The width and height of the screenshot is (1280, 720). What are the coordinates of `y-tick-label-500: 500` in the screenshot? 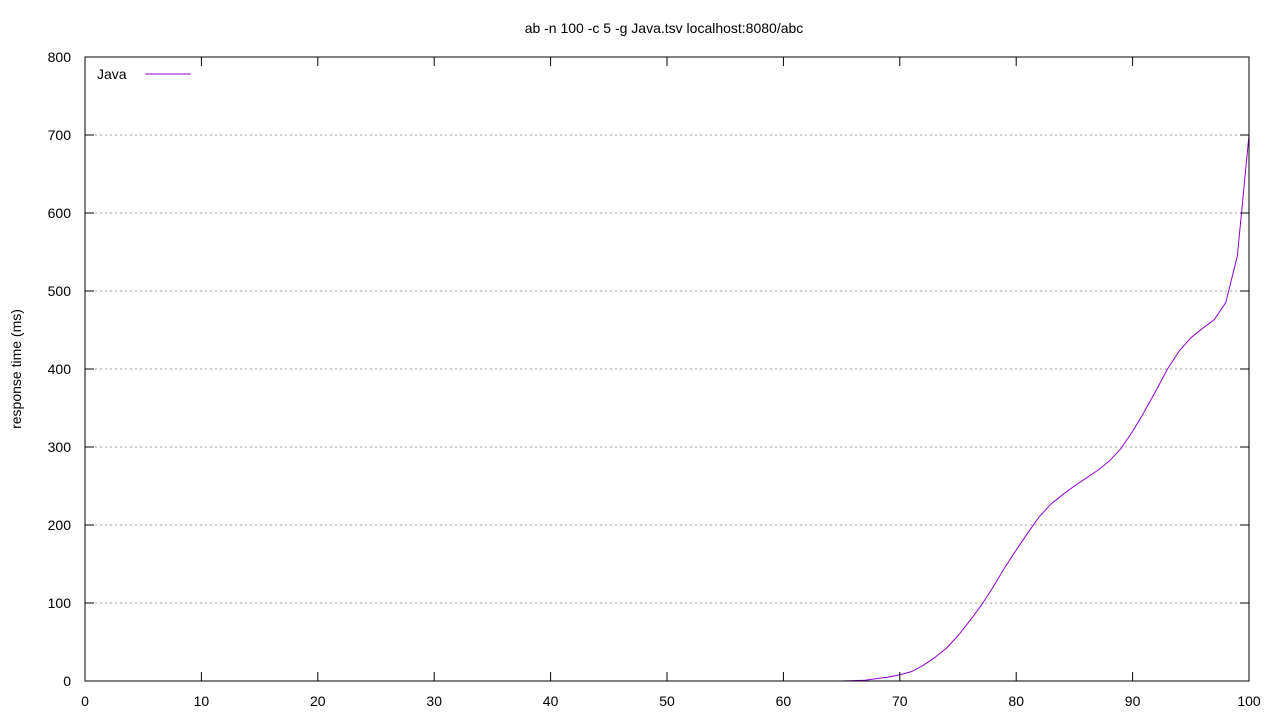 It's located at (60, 291).